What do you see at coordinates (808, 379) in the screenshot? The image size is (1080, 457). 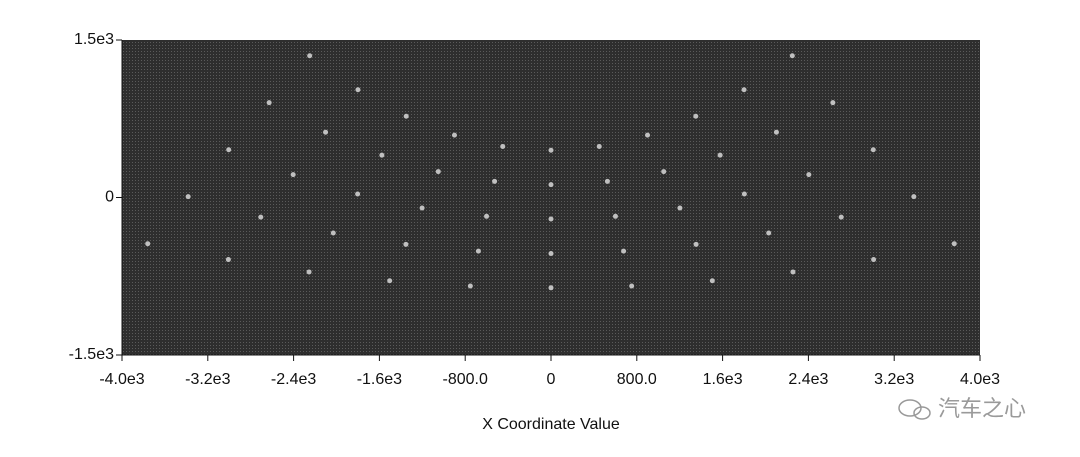 I see `x-tick-label: 2.4e3` at bounding box center [808, 379].